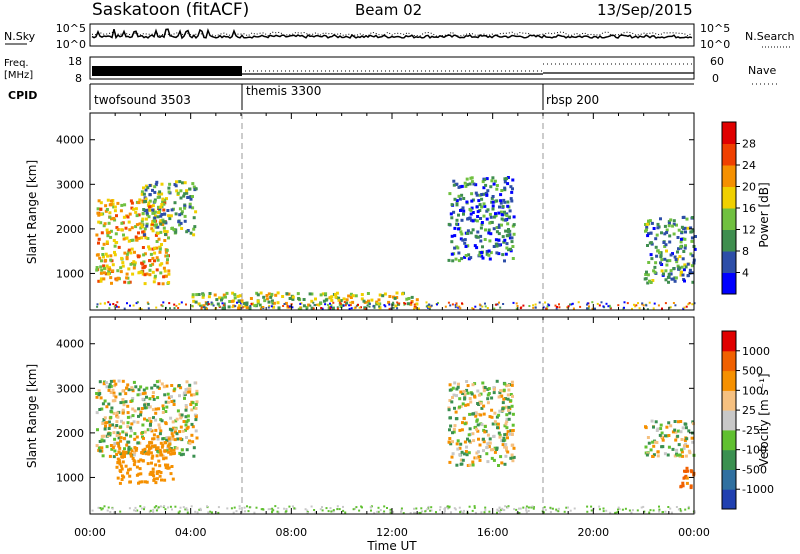  Describe the element at coordinates (729, 283) in the screenshot. I see `power-colorbar-swatch` at that location.